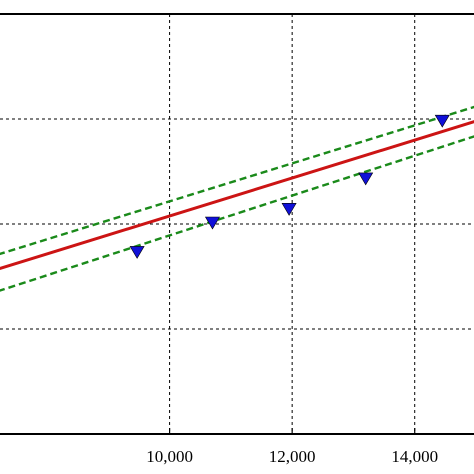 The height and width of the screenshot is (474, 474). I want to click on x-tick-label-2: 14,000, so click(414, 456).